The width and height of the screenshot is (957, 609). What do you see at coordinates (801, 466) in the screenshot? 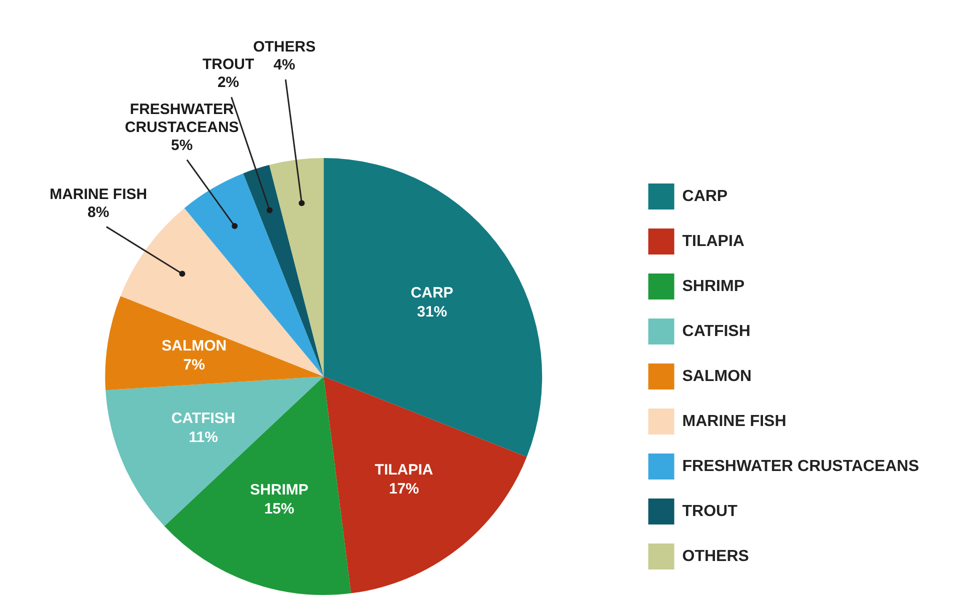
I see `legend-label: FRESHWATER CRUSTACEANS` at bounding box center [801, 466].